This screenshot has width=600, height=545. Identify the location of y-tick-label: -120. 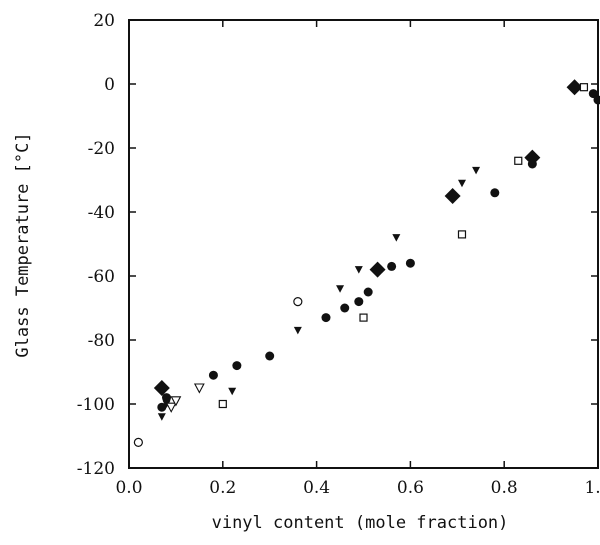
(96, 469).